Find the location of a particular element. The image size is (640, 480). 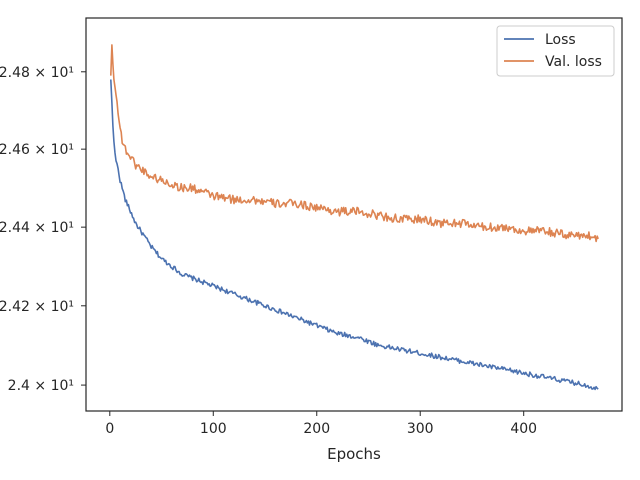

x-tick-label: 100 is located at coordinates (213, 429).